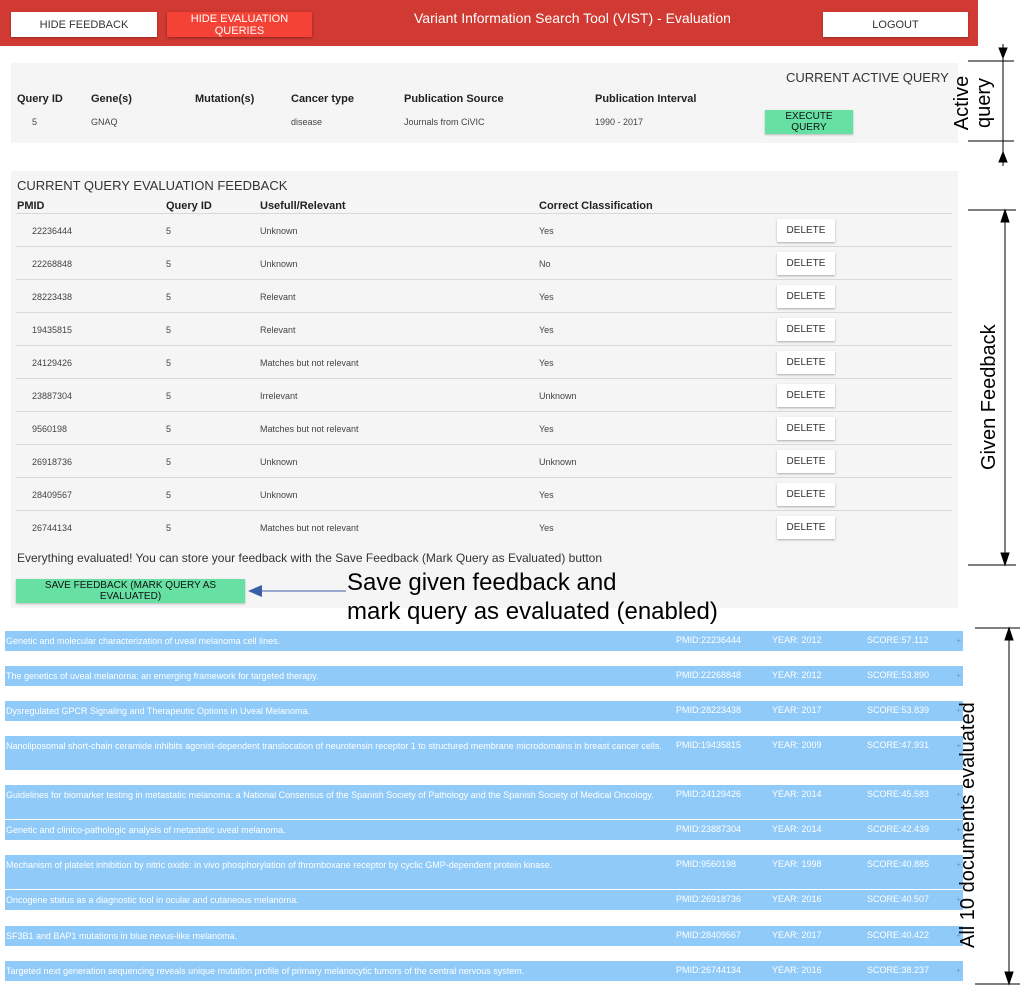  I want to click on active-query-heading: CURRENT ACTIVE QUERY, so click(867, 77).